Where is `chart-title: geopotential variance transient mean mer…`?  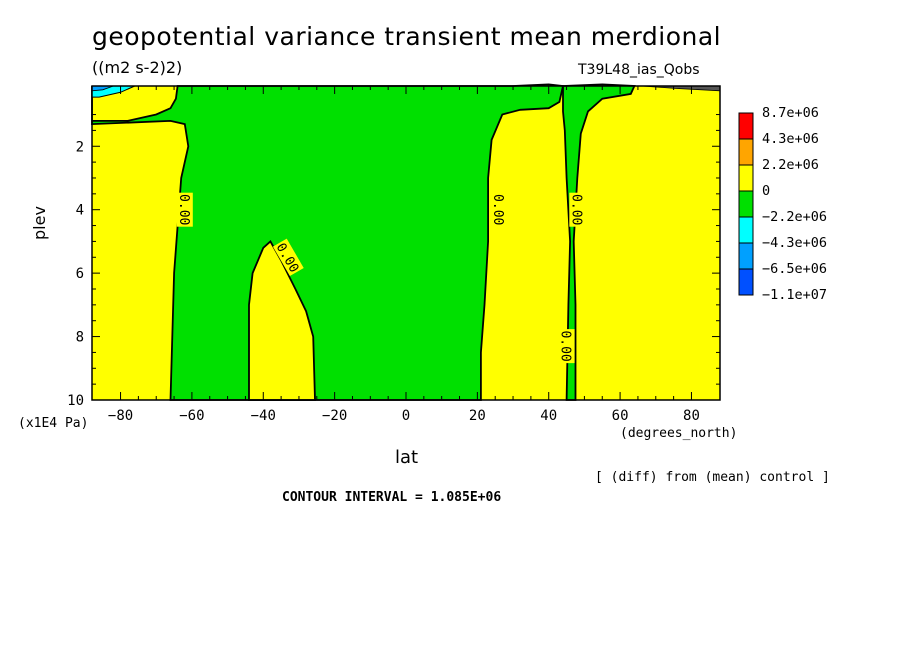 chart-title: geopotential variance transient mean mer… is located at coordinates (407, 36).